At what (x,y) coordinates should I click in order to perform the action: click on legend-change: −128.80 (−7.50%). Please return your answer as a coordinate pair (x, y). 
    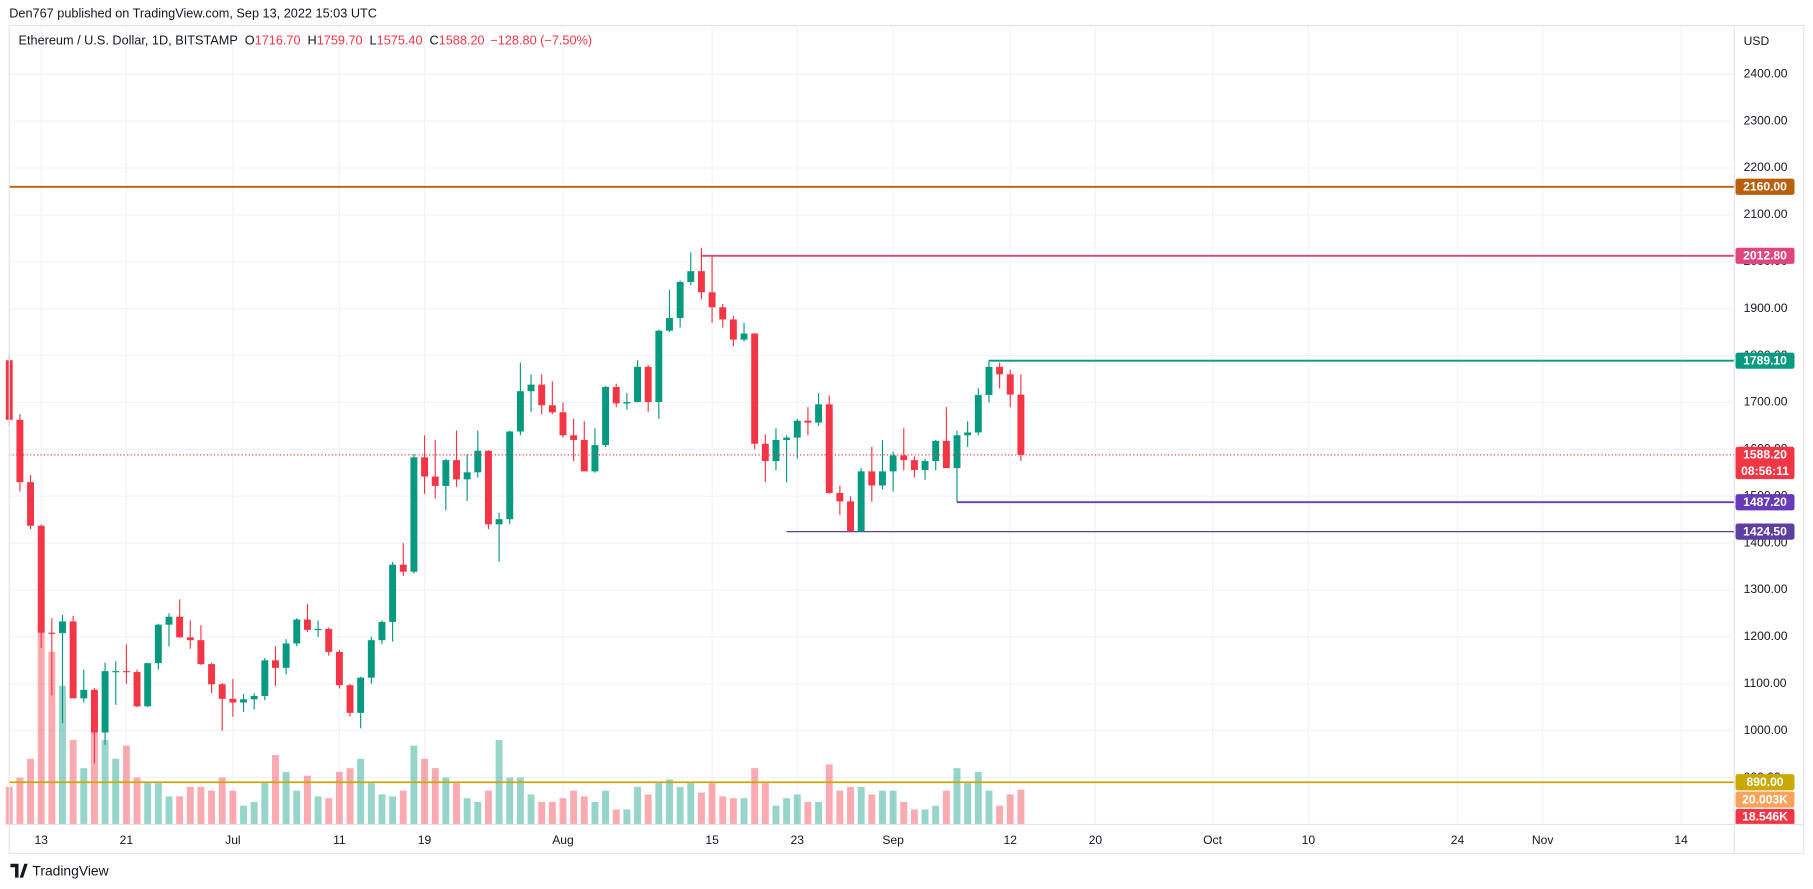
    Looking at the image, I should click on (541, 40).